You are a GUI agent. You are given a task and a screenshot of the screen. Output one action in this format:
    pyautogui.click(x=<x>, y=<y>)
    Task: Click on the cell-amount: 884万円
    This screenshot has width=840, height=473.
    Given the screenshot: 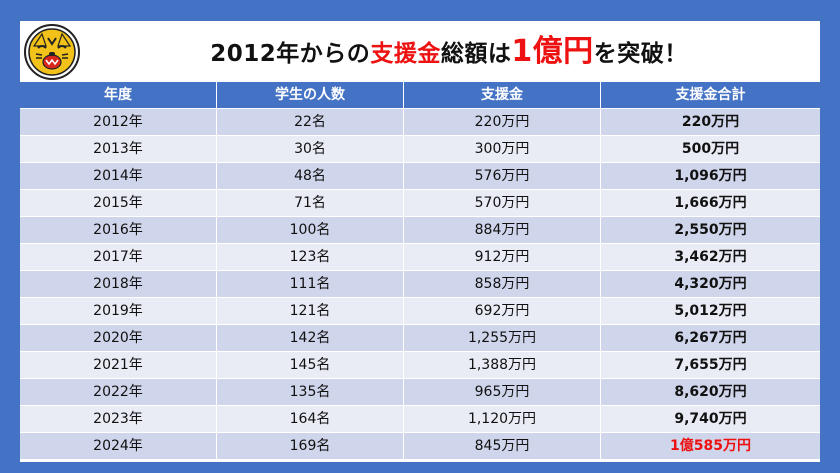 What is the action you would take?
    pyautogui.click(x=501, y=230)
    